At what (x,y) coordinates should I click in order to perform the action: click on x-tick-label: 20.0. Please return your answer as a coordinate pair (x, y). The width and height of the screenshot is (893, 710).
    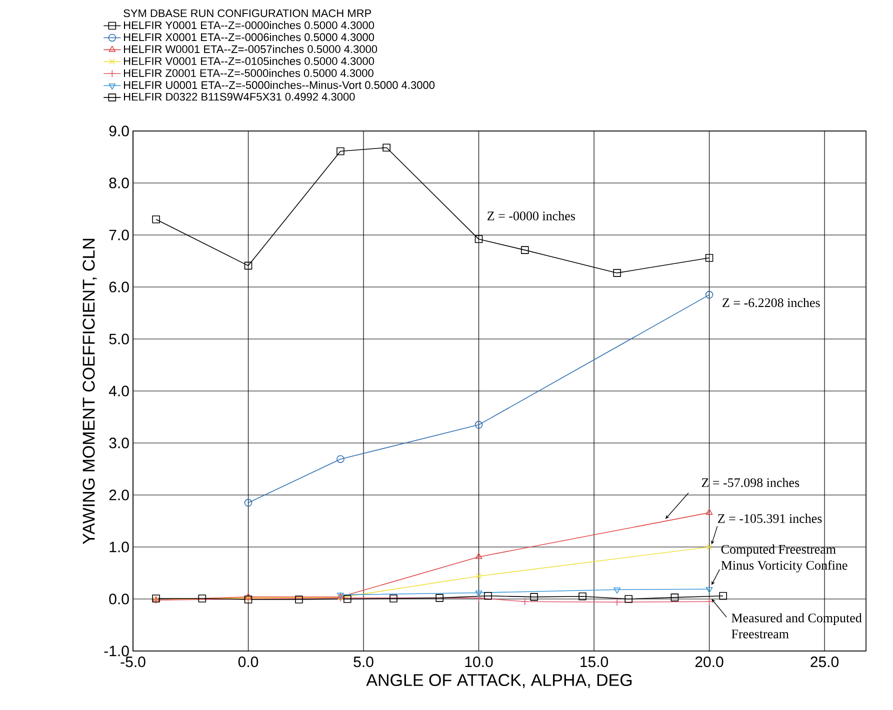
    Looking at the image, I should click on (709, 662).